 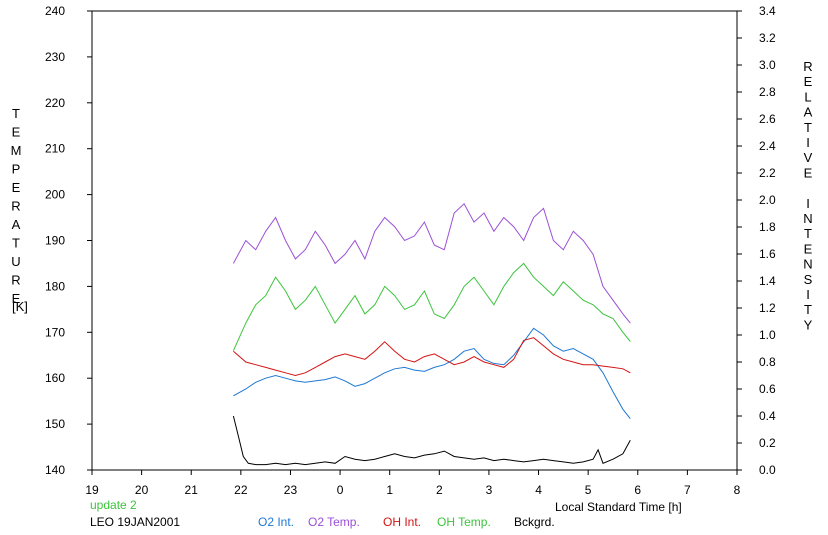 I want to click on right-tick-label: 3.0, so click(x=767, y=65).